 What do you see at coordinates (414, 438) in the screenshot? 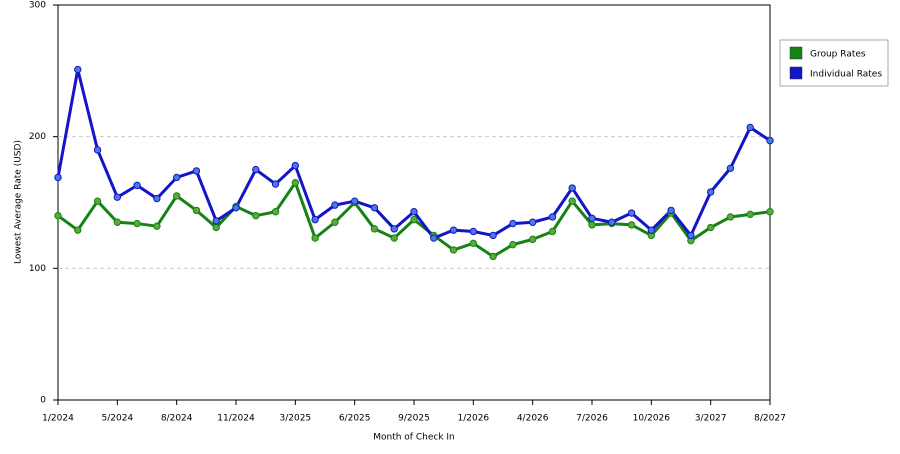
I see `x-axis-label: Month of Check In` at bounding box center [414, 438].